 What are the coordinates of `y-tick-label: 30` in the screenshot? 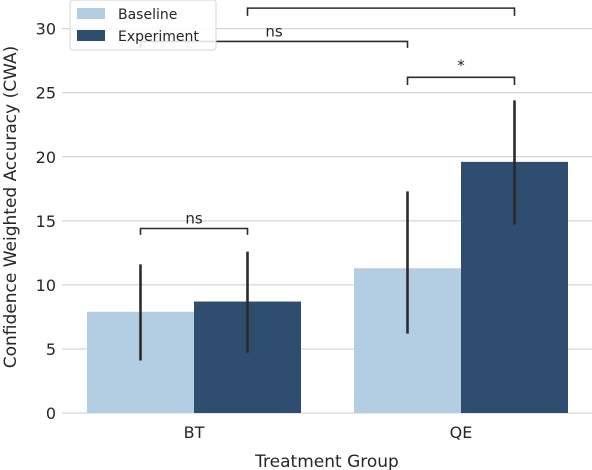 It's located at (46, 29).